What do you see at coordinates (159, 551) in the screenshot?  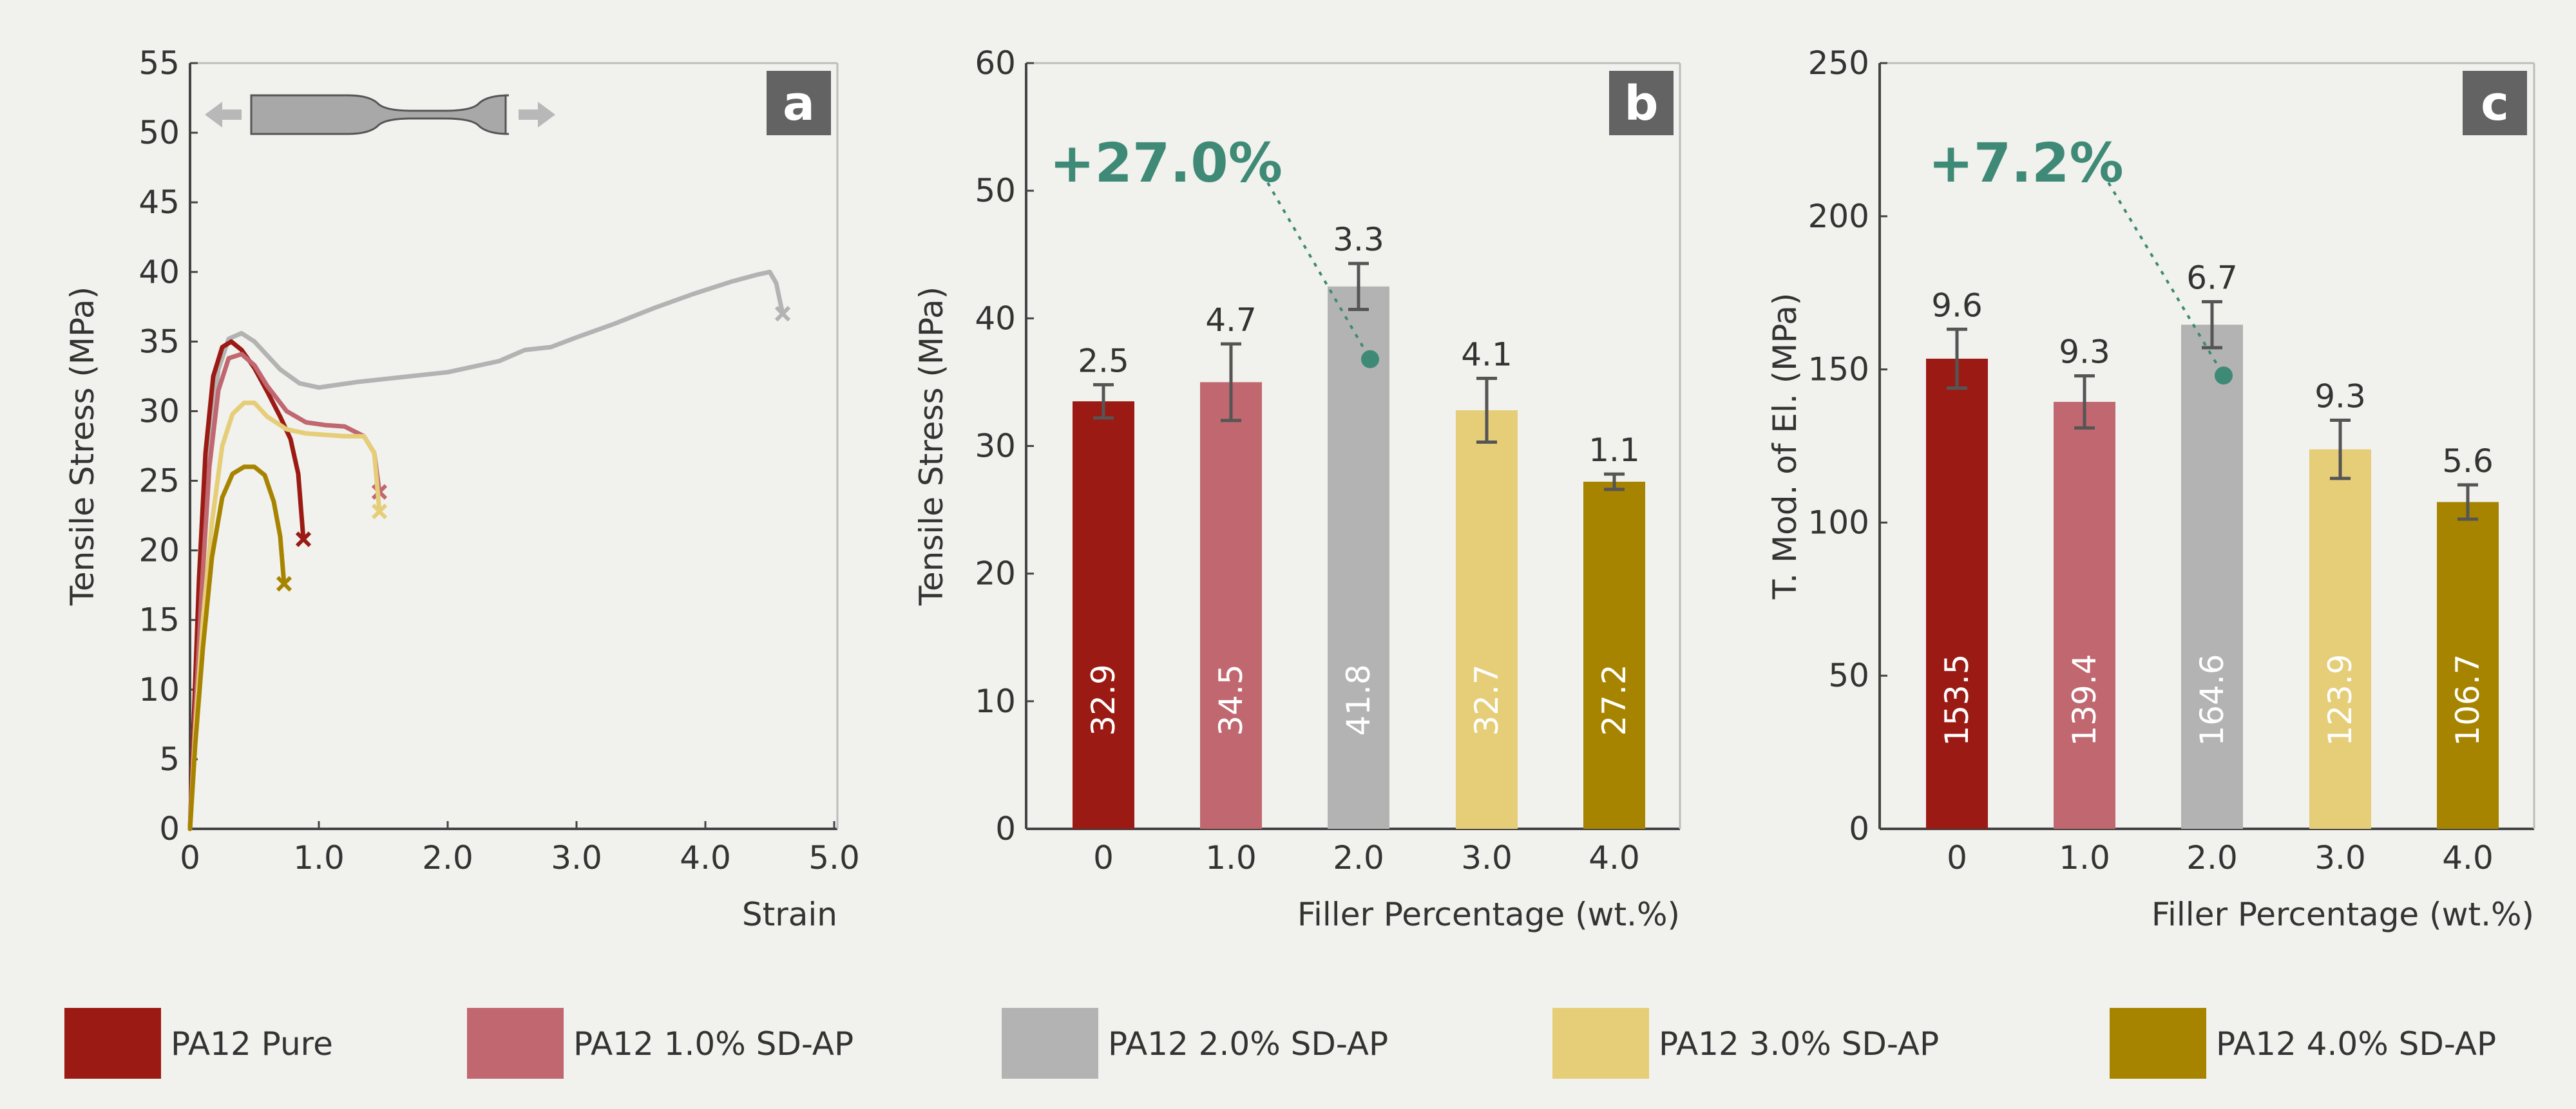 I see `panel-a-y-tick-label: 20` at bounding box center [159, 551].